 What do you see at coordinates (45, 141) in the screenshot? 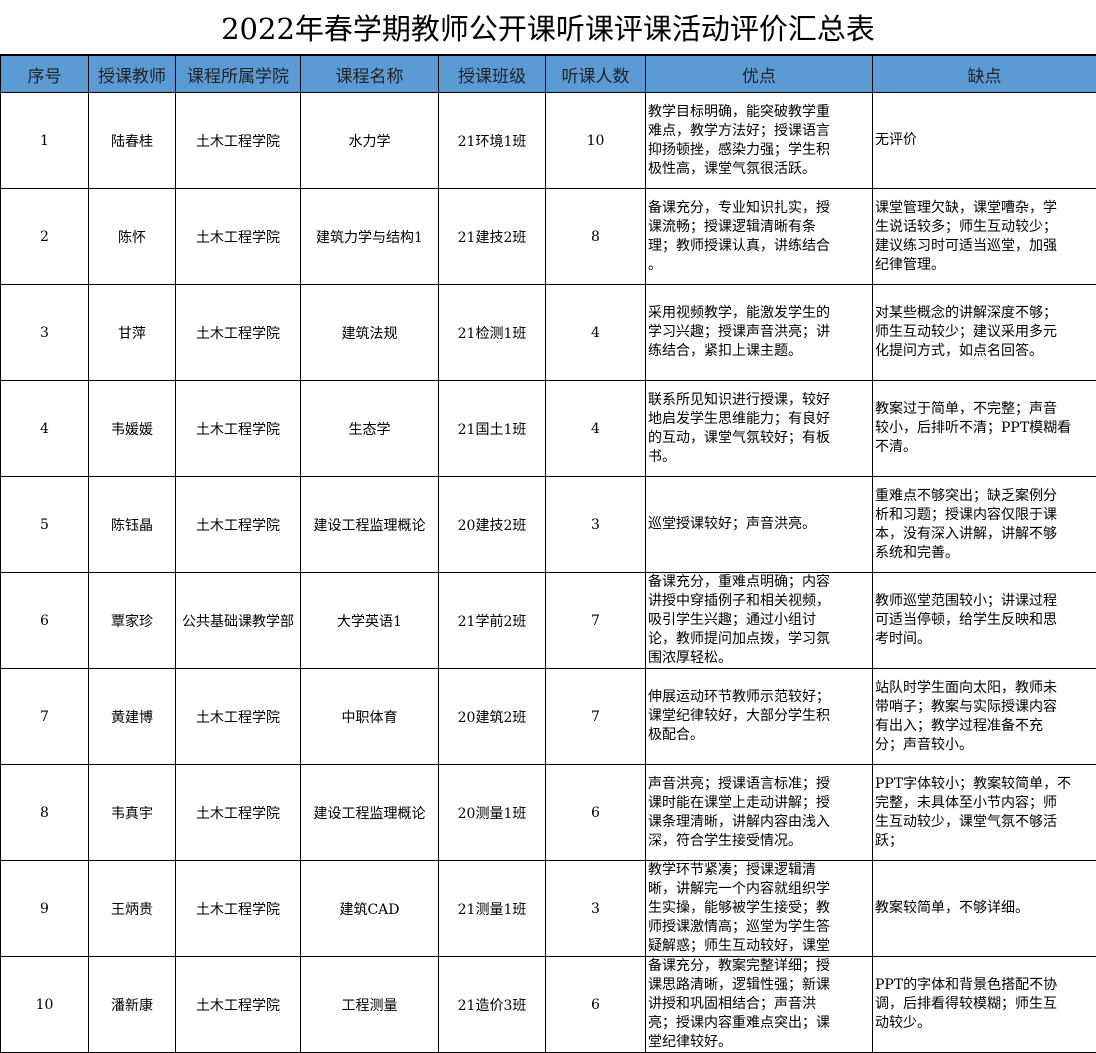
I see `cell-no: 1` at bounding box center [45, 141].